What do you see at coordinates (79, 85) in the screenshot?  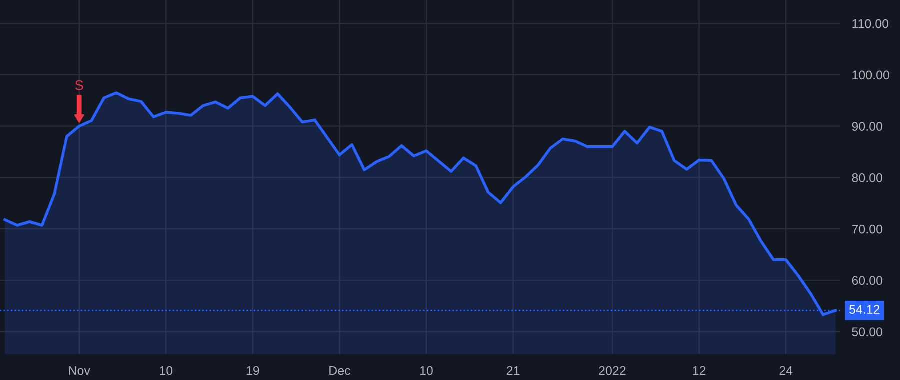 I see `annotation: S` at bounding box center [79, 85].